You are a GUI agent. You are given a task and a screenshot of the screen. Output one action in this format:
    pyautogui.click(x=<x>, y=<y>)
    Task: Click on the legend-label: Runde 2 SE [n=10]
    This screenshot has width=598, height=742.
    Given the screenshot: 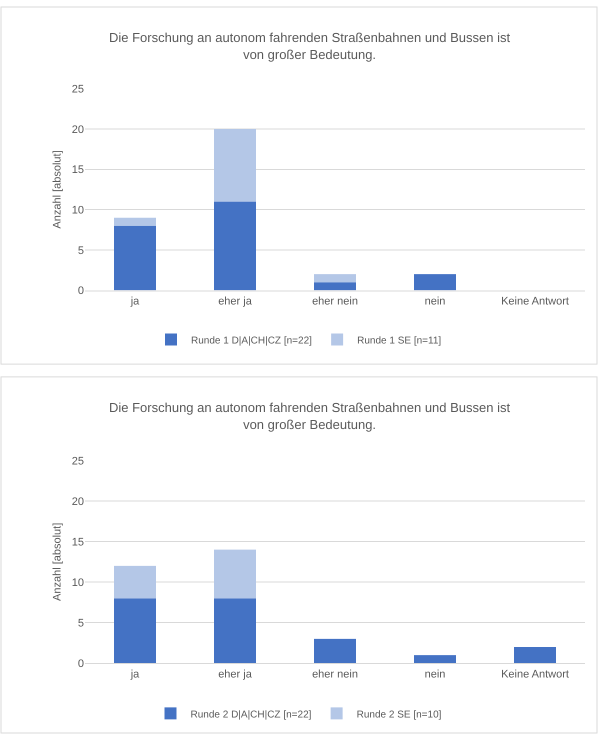 What is the action you would take?
    pyautogui.click(x=399, y=714)
    